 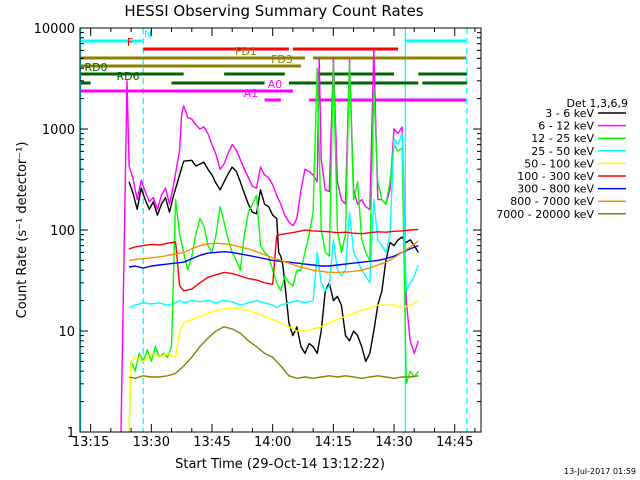 What do you see at coordinates (273, 11) in the screenshot?
I see `chart-title: HESSI Observing Summary Count Rates` at bounding box center [273, 11].